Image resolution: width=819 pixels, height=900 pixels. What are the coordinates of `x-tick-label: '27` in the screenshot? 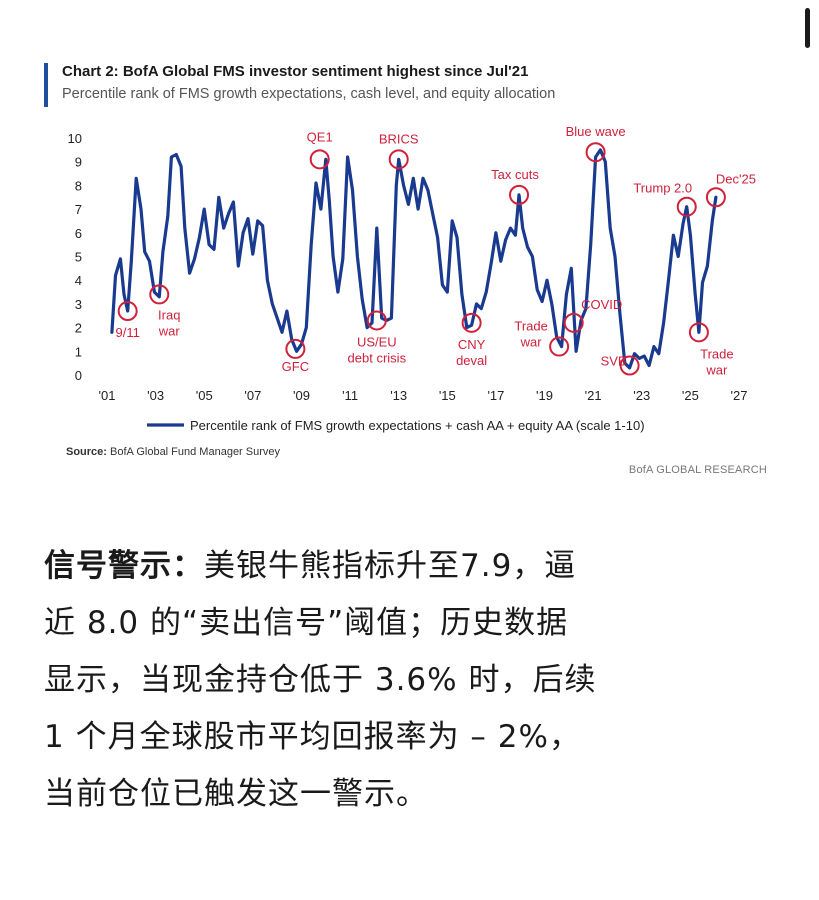 It's located at (739, 395).